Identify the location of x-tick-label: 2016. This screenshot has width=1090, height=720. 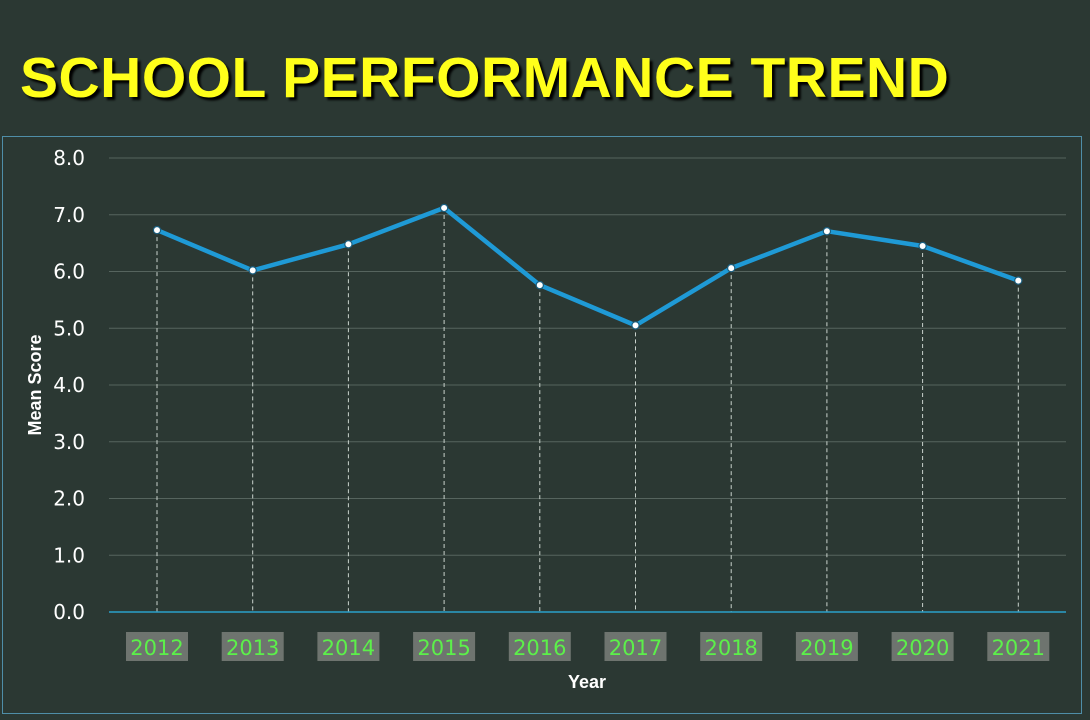
(539, 648).